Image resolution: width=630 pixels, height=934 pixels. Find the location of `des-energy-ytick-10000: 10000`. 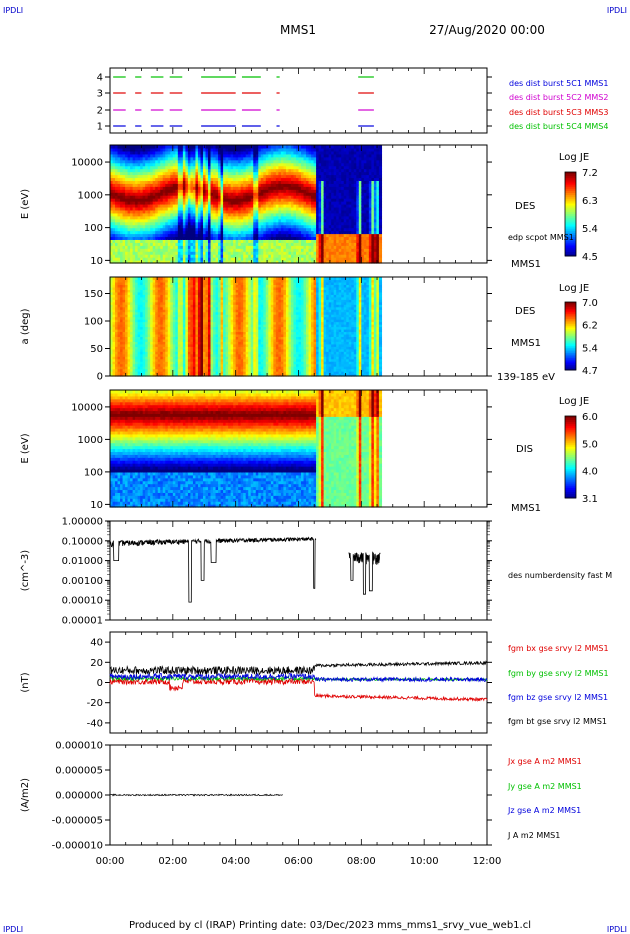

des-energy-ytick-10000: 10000 is located at coordinates (87, 163).